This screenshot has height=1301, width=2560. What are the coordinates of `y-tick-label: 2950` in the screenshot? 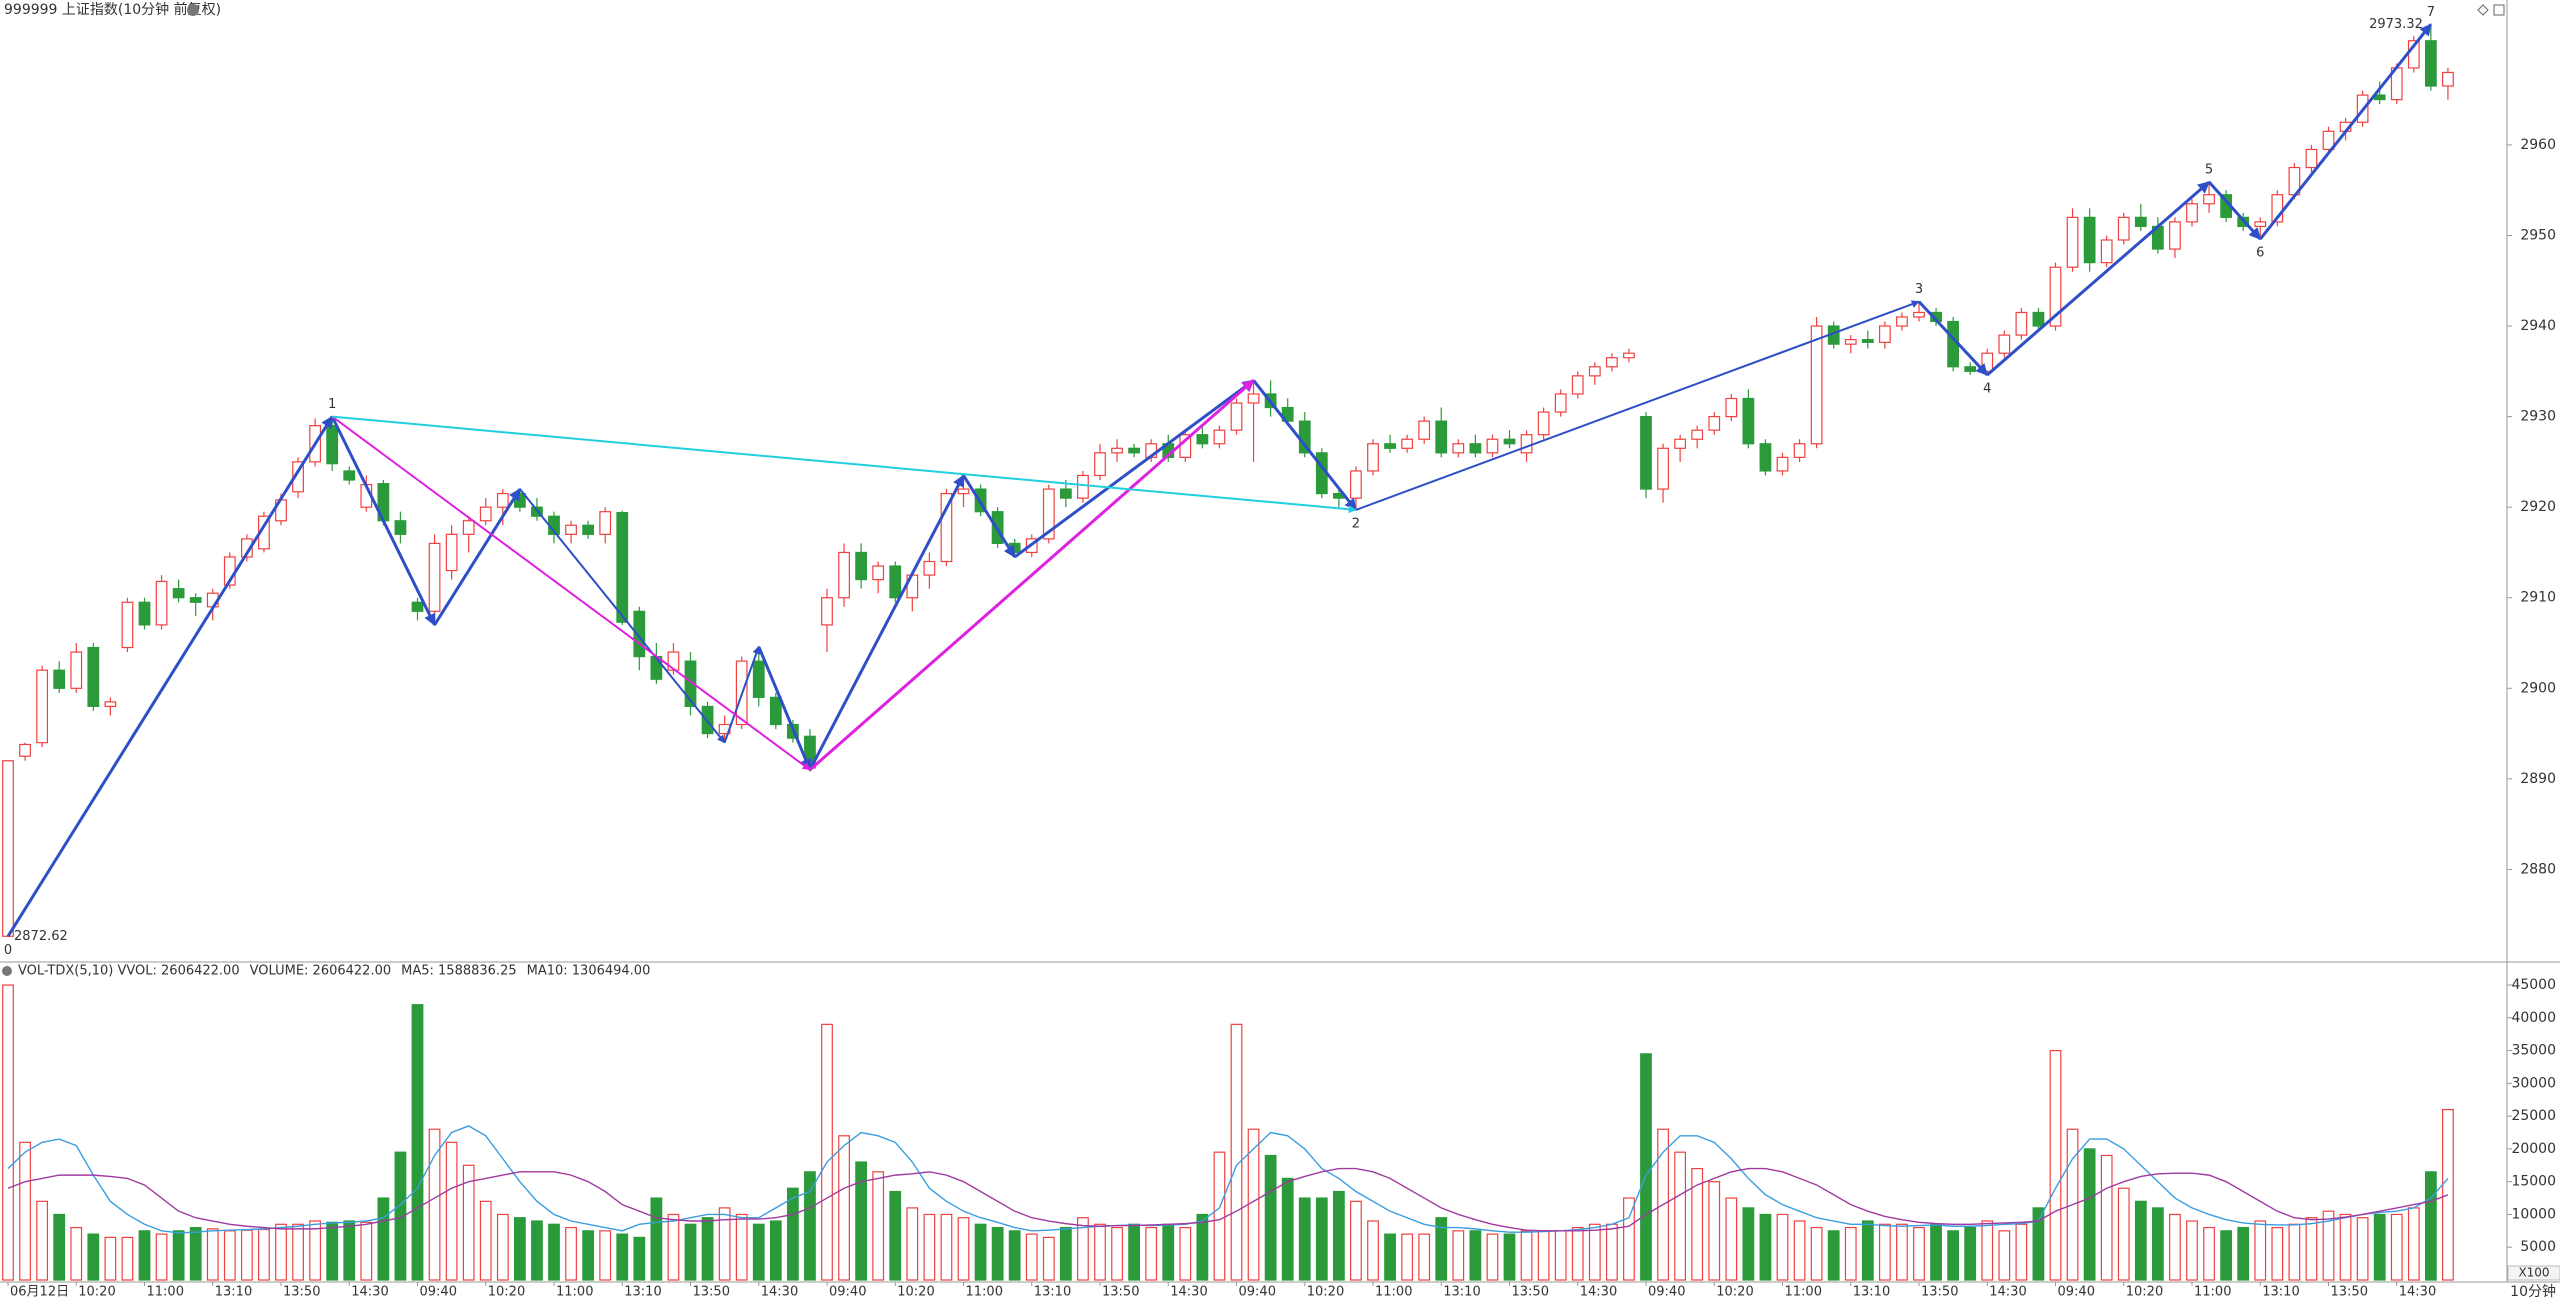 It's located at (2538, 235).